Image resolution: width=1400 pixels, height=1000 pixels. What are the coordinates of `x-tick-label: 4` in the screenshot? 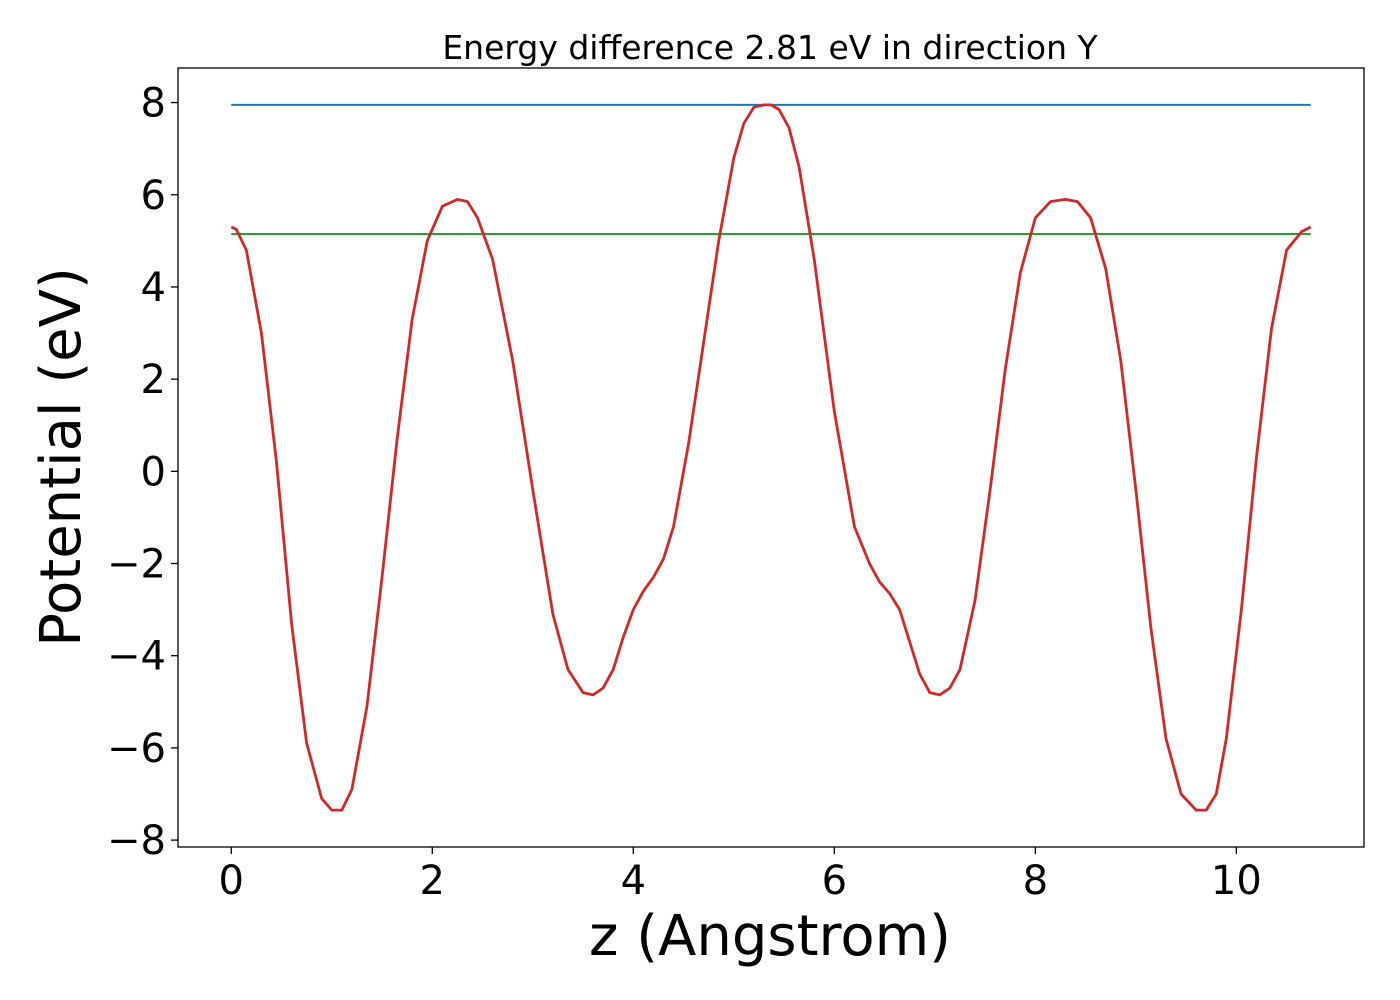 It's located at (633, 881).